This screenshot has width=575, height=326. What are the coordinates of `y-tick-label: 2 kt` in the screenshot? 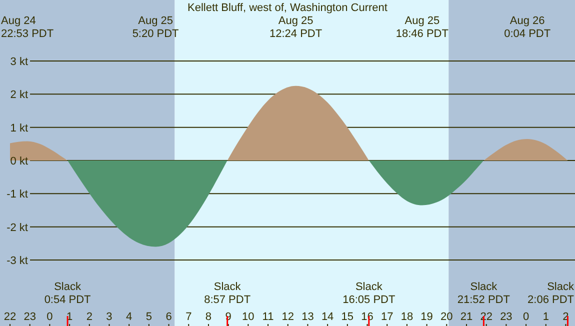 It's located at (19, 95).